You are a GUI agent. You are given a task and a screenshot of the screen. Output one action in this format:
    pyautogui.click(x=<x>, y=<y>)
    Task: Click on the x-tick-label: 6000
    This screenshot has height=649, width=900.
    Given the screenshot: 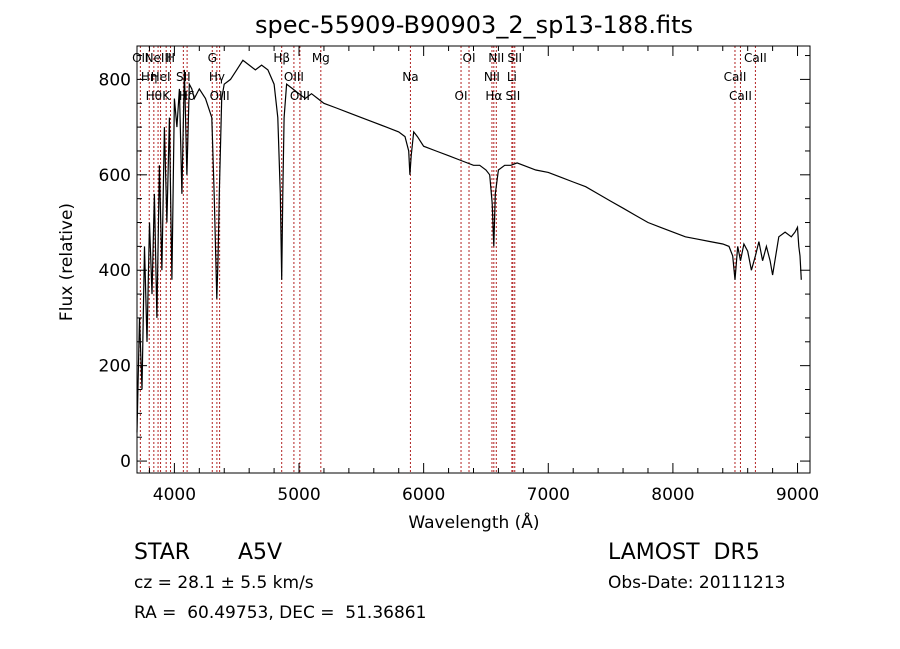 What is the action you would take?
    pyautogui.click(x=423, y=495)
    